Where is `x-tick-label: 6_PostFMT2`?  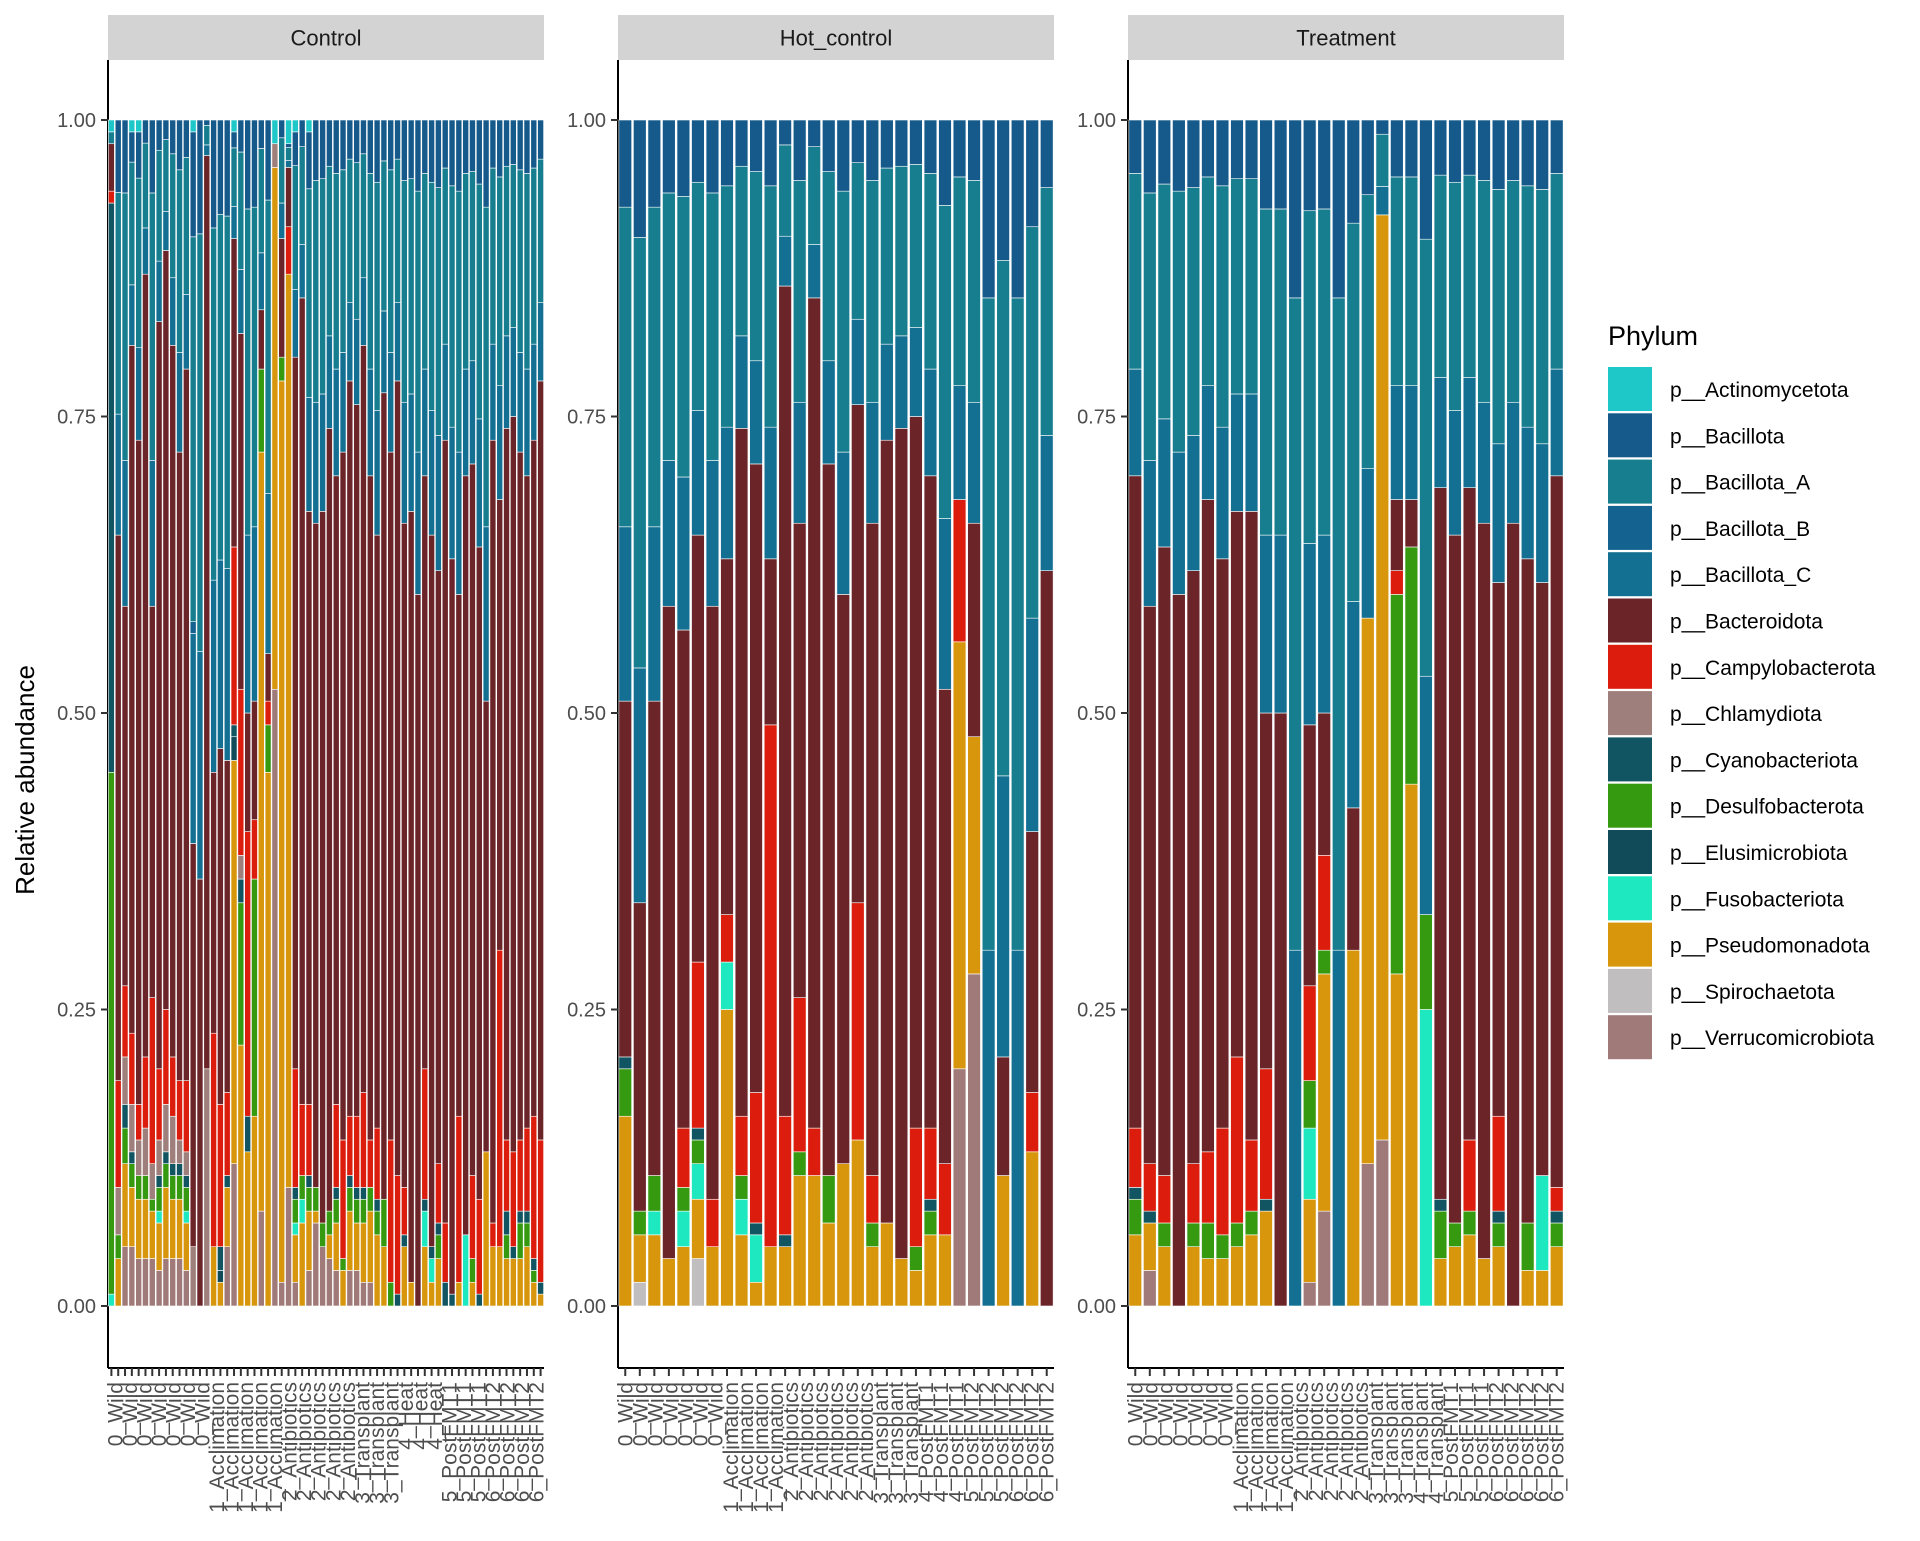
x-tick-label: 6_PostFMT2 is located at coordinates (522, 1442).